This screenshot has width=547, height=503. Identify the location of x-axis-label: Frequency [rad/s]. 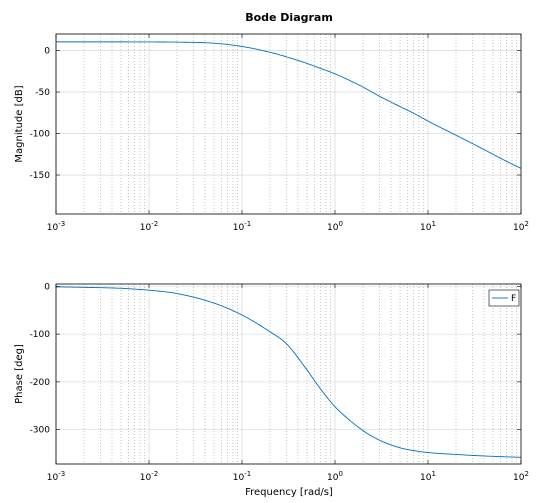
(289, 492).